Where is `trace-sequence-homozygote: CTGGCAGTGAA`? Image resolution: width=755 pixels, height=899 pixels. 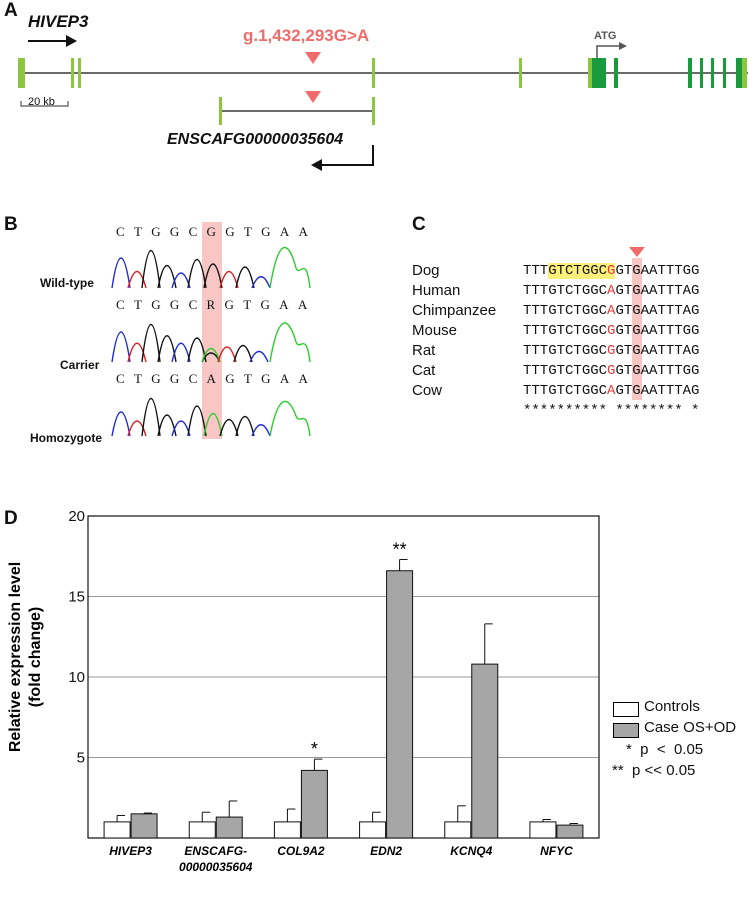
trace-sequence-homozygote: CTGGCAGTGAA is located at coordinates (217, 378).